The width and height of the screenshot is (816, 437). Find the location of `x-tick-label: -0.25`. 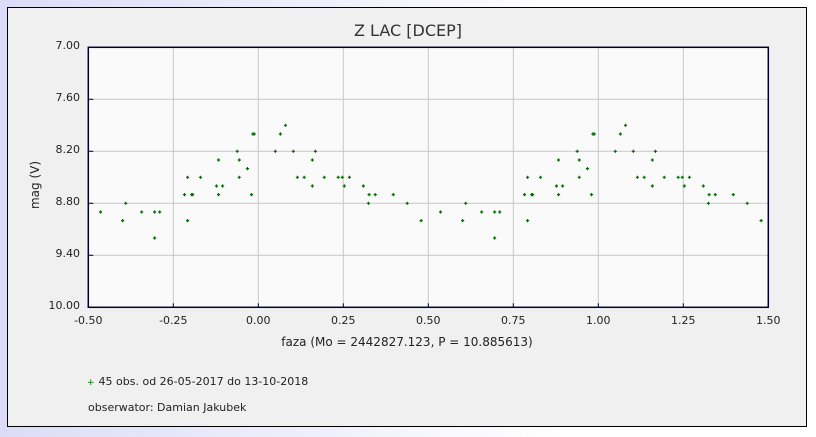

x-tick-label: -0.25 is located at coordinates (173, 320).